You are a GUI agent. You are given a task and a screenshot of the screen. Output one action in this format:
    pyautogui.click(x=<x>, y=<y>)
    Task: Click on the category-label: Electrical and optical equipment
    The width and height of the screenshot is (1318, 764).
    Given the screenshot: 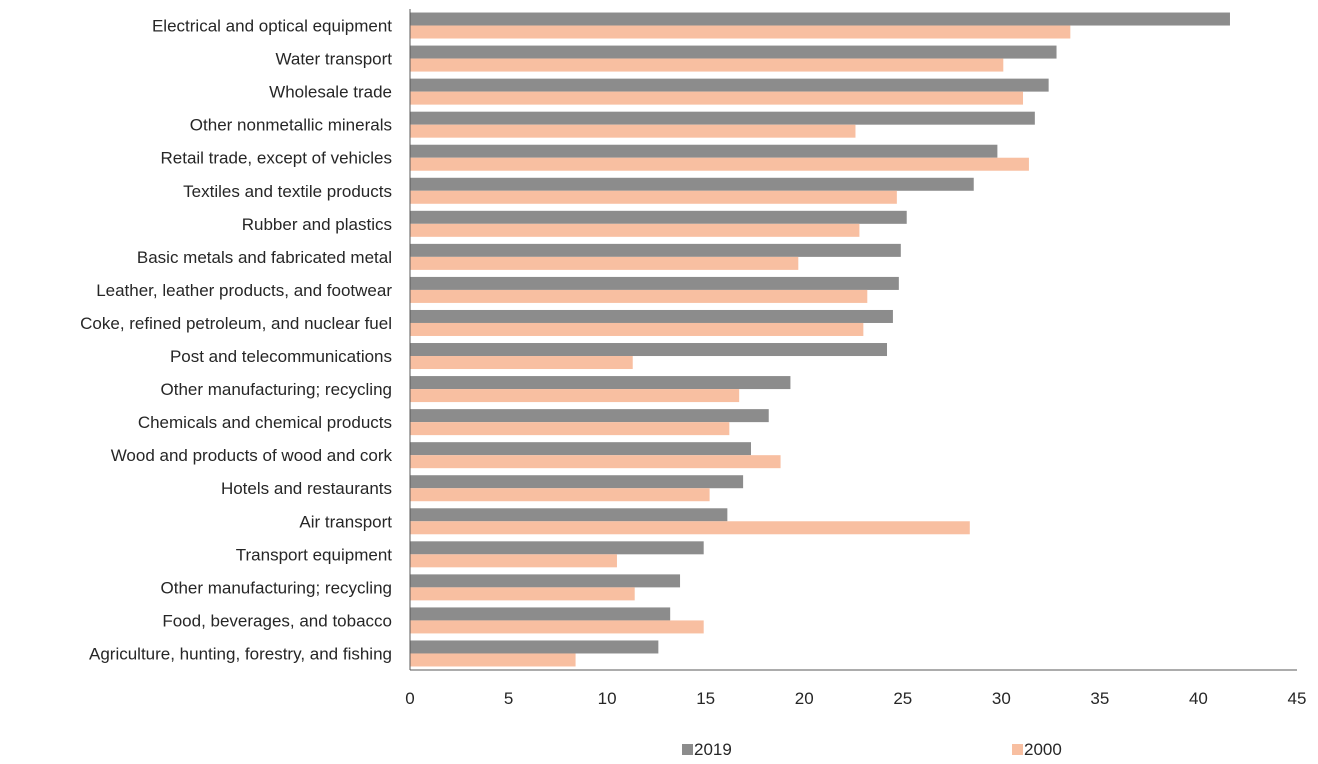 What is the action you would take?
    pyautogui.click(x=272, y=26)
    